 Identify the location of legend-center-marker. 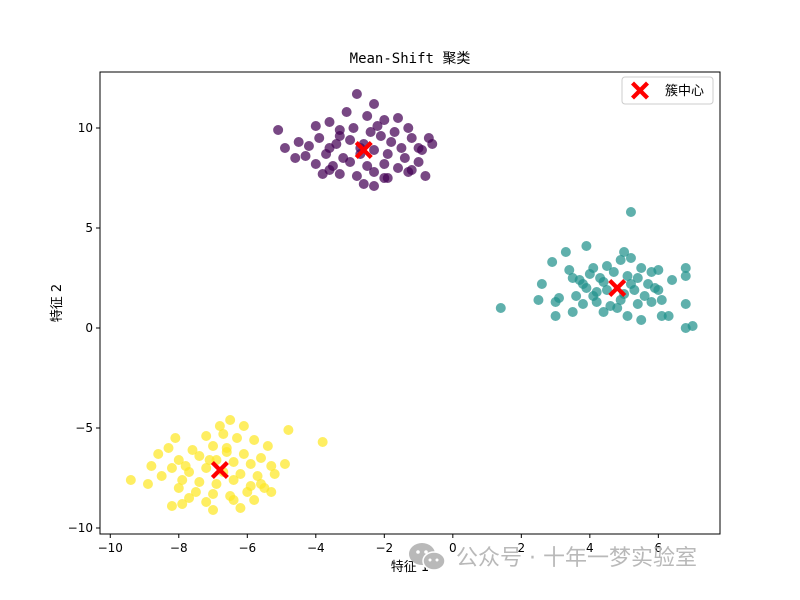
(640, 90).